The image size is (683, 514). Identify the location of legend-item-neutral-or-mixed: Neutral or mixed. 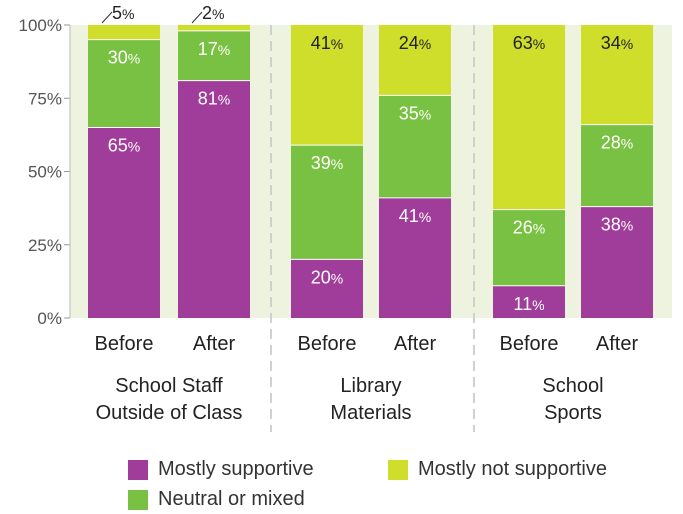
(216, 499).